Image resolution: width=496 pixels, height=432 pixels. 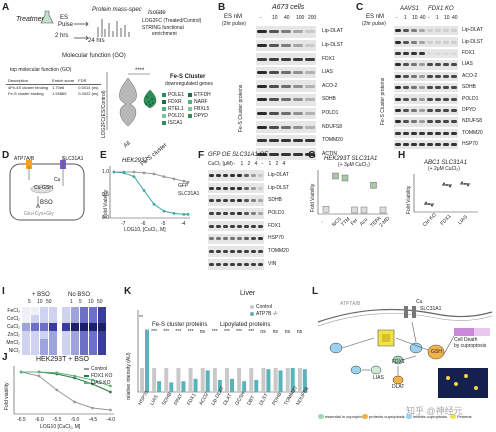 What do you see at coordinates (332, 31) in the screenshot?
I see `protein-label: Lip-DLAT` at bounding box center [332, 31].